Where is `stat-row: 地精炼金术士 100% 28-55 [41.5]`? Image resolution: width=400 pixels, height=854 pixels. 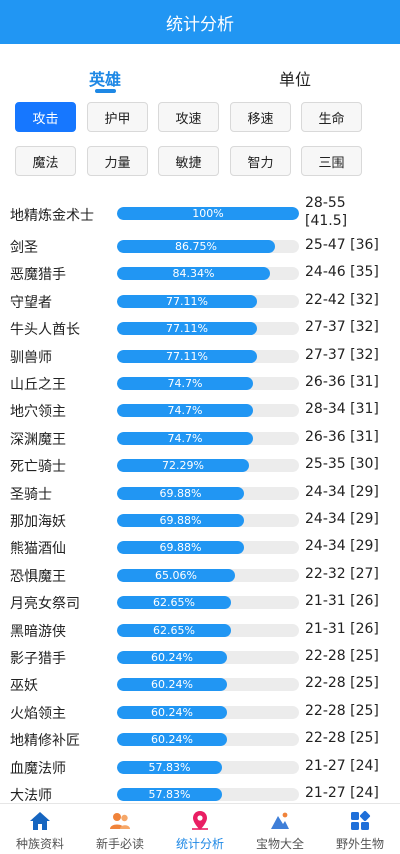
stat-row: 地精炼金术士 100% 28-55 [41.5] is located at coordinates (200, 212).